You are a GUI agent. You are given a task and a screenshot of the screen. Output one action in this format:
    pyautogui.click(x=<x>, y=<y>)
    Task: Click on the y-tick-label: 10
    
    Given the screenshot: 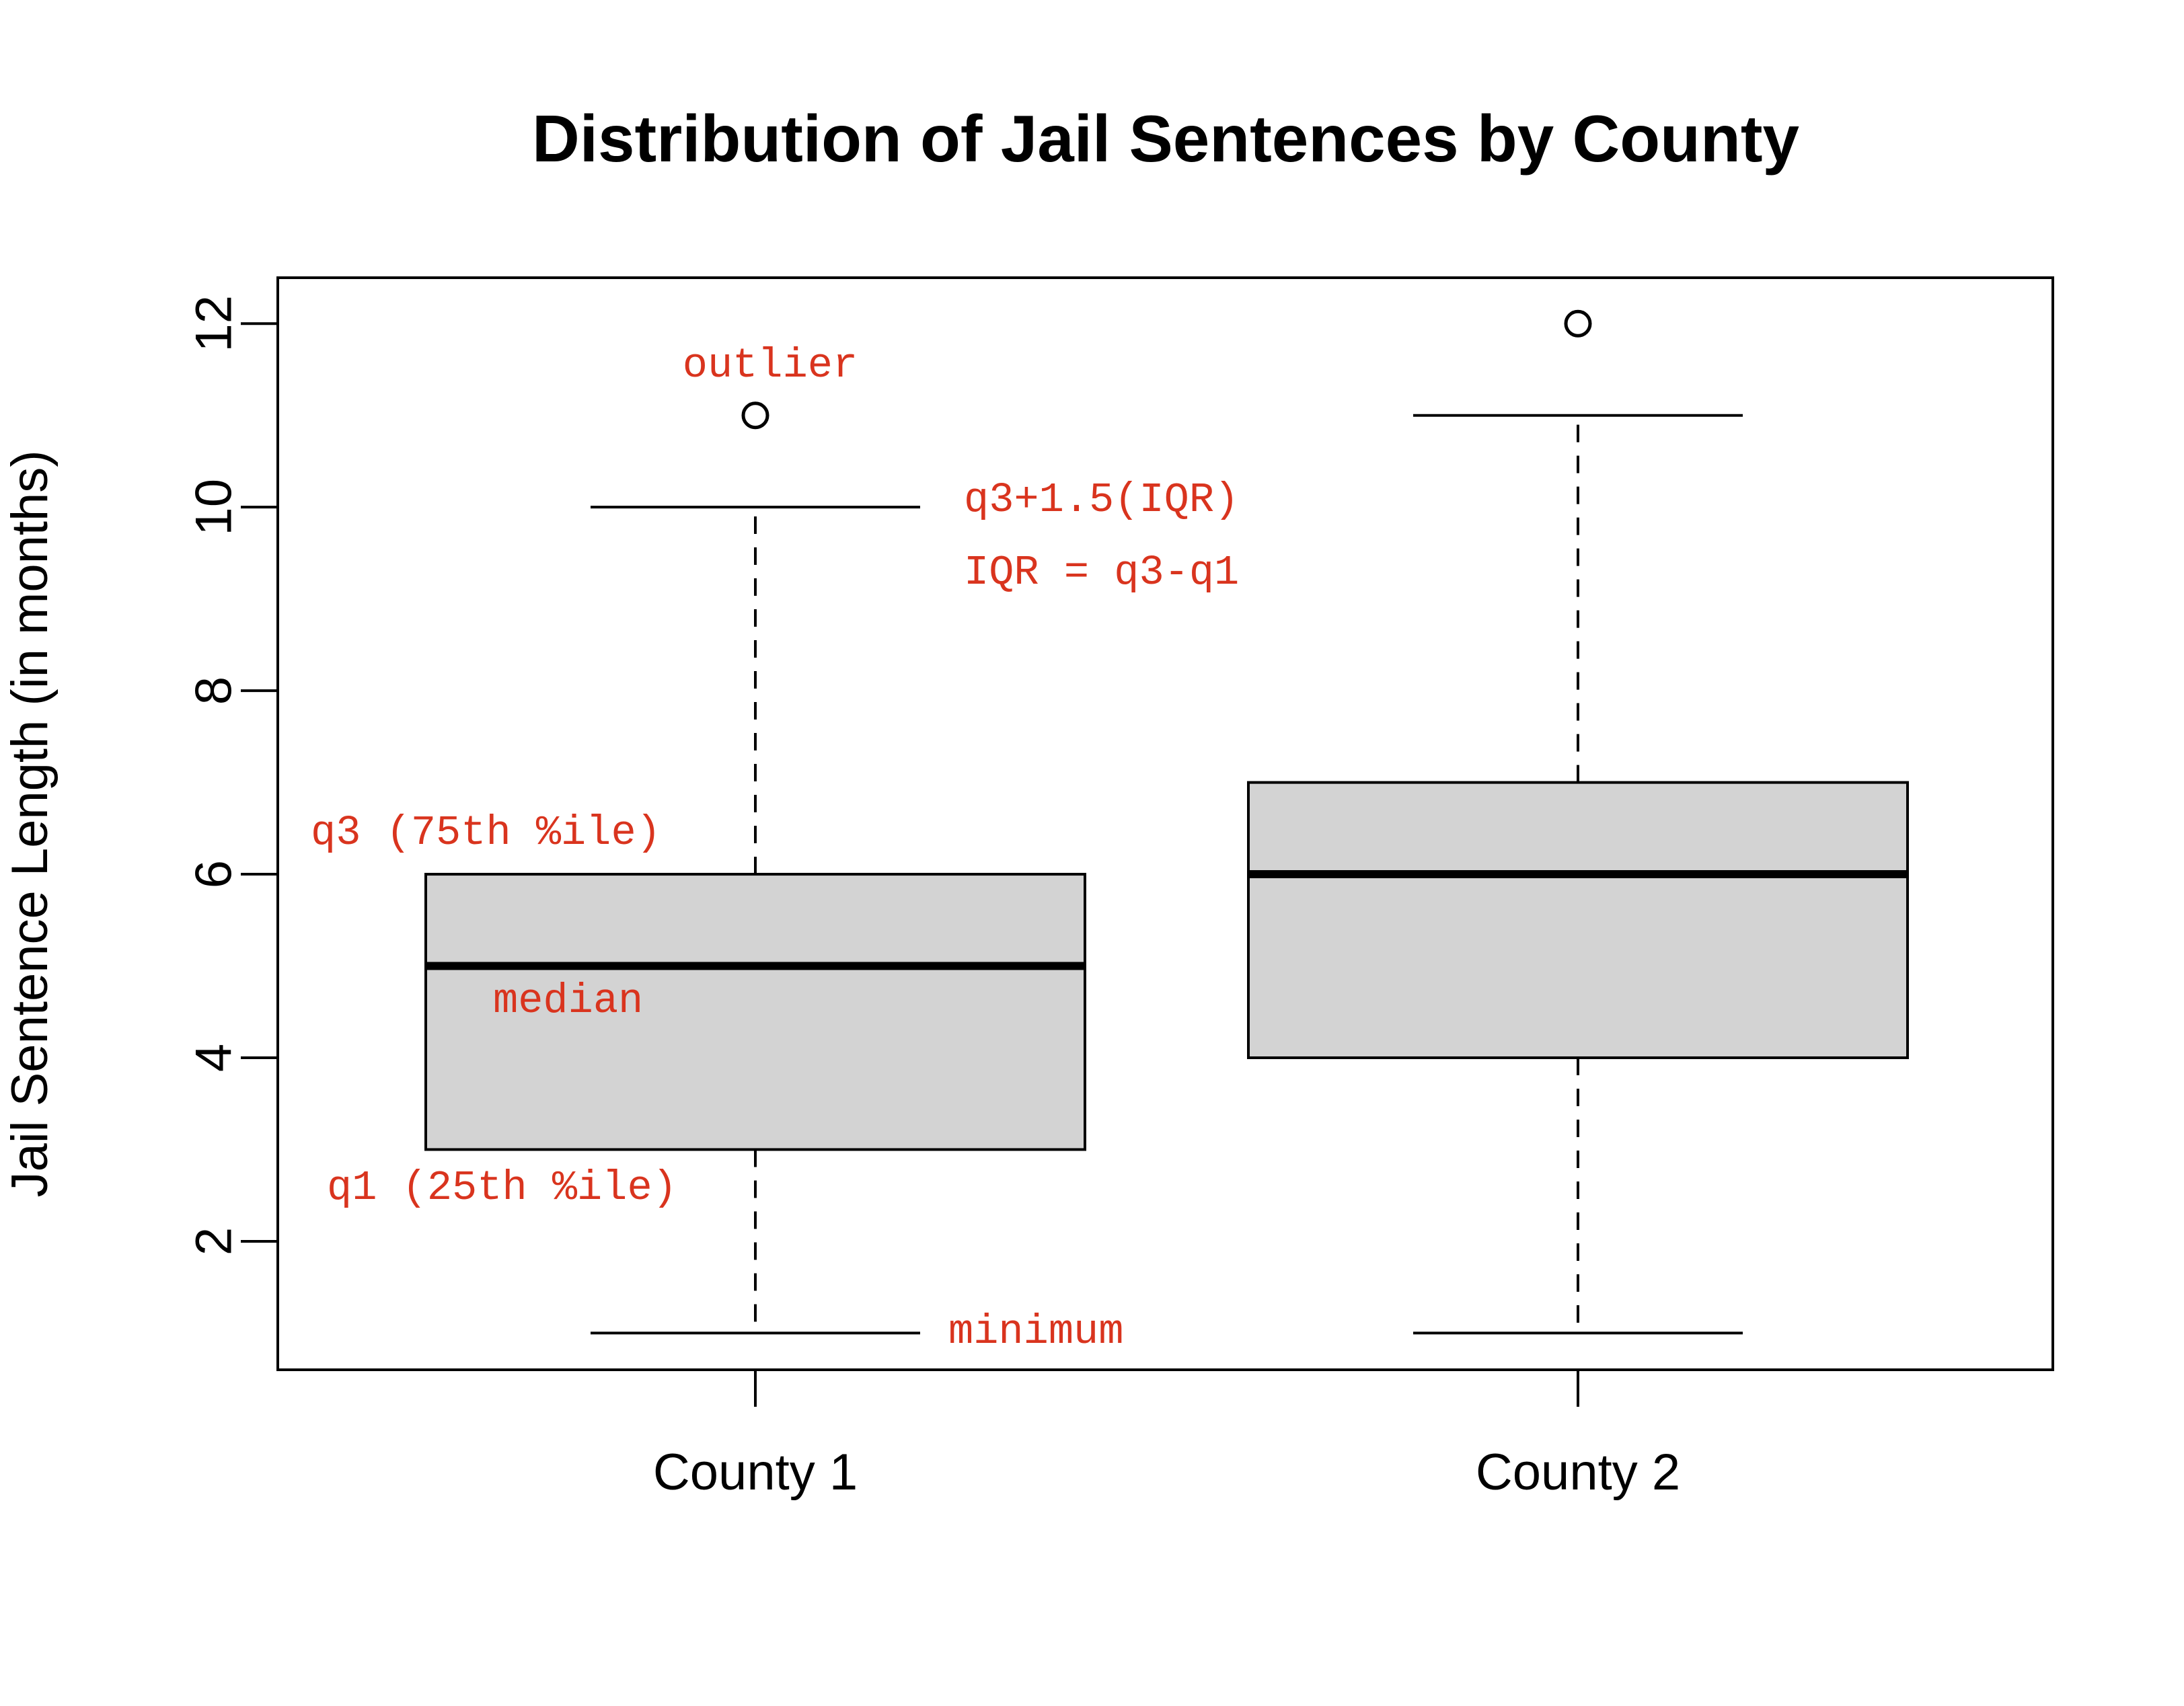 What is the action you would take?
    pyautogui.click(x=214, y=507)
    